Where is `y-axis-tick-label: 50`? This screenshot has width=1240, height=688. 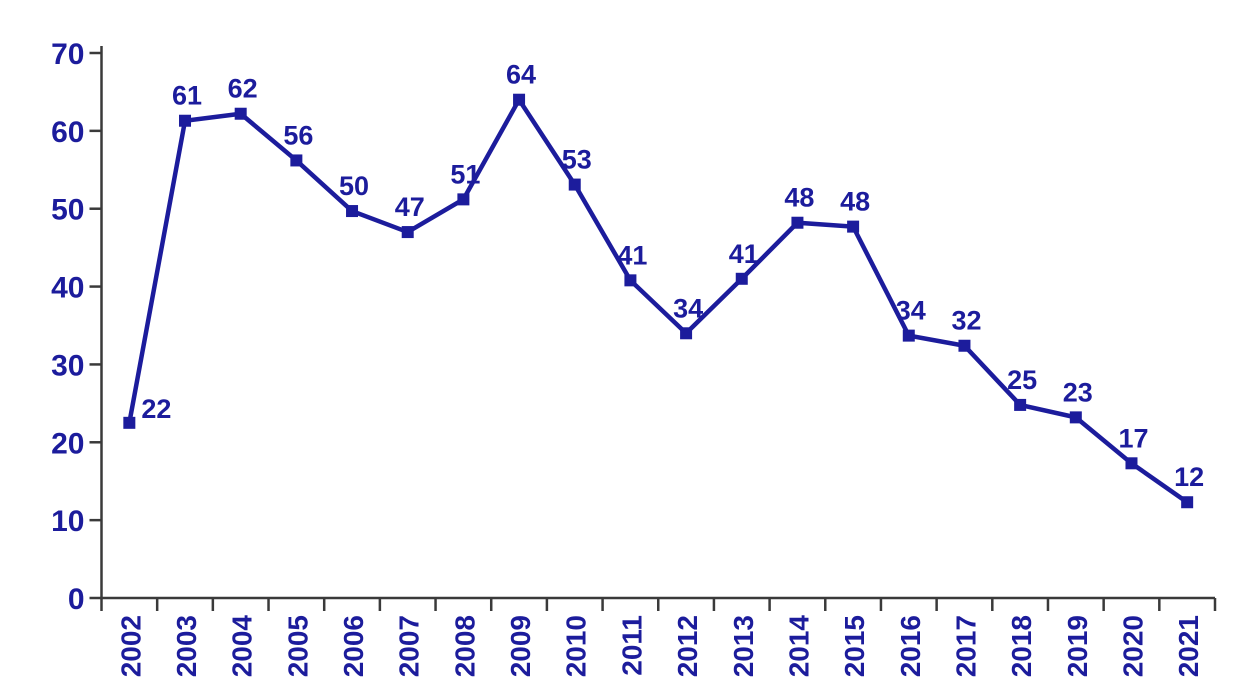 y-axis-tick-label: 50 is located at coordinates (67, 210).